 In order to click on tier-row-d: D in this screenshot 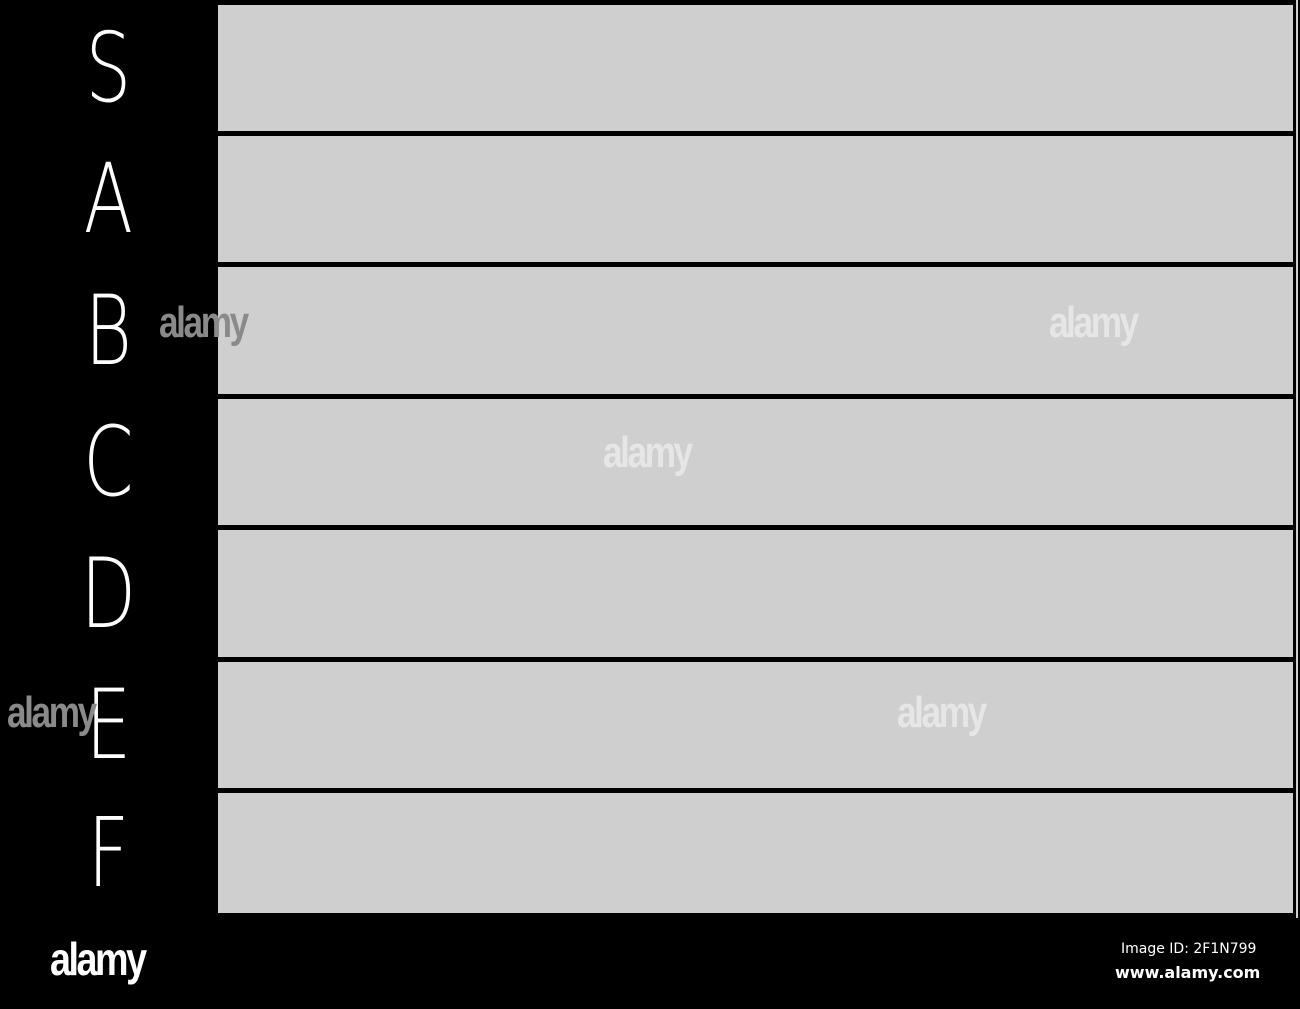, I will do `click(646, 593)`.